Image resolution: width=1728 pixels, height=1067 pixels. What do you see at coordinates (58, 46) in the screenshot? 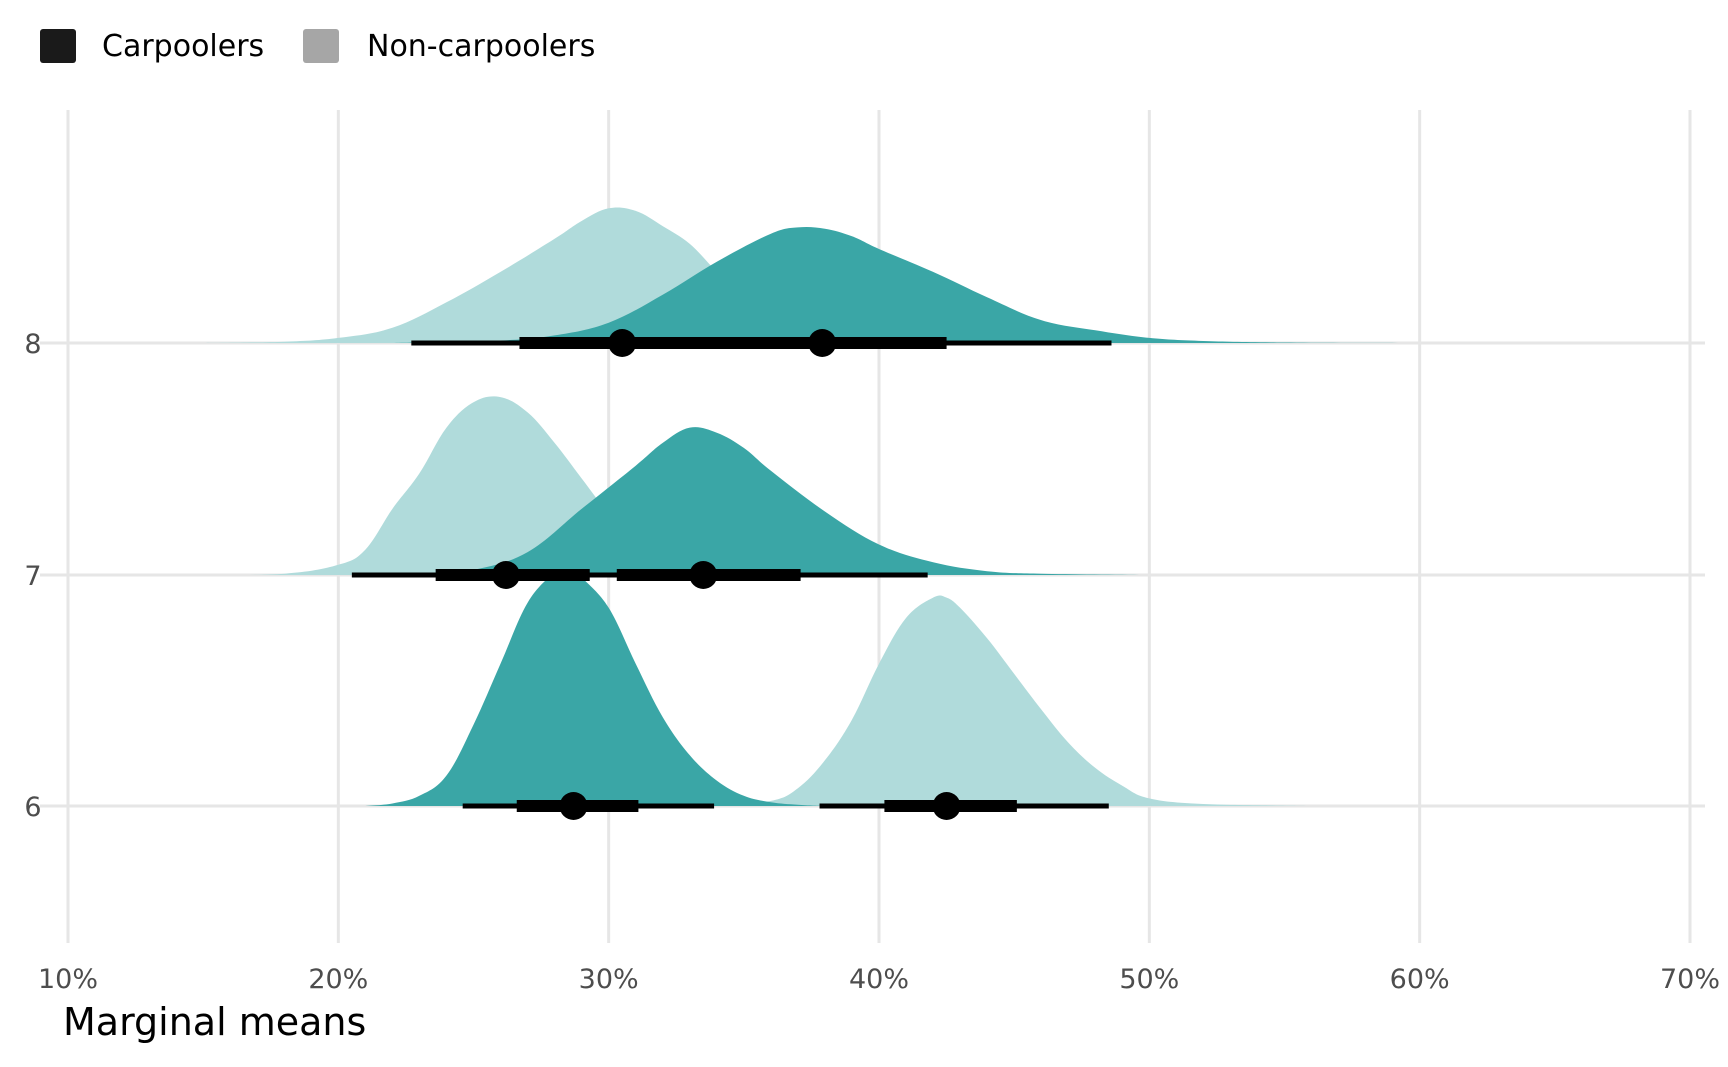
I see `legend-swatch-carpoolers` at bounding box center [58, 46].